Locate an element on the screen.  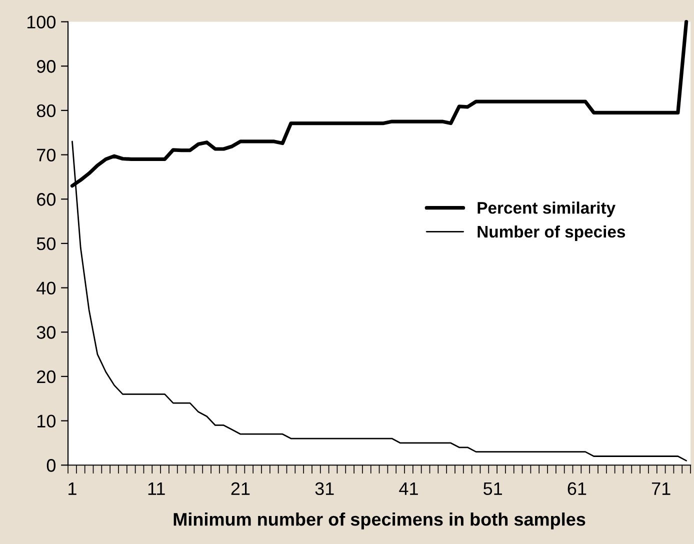
x-tick-label: 11 is located at coordinates (156, 488).